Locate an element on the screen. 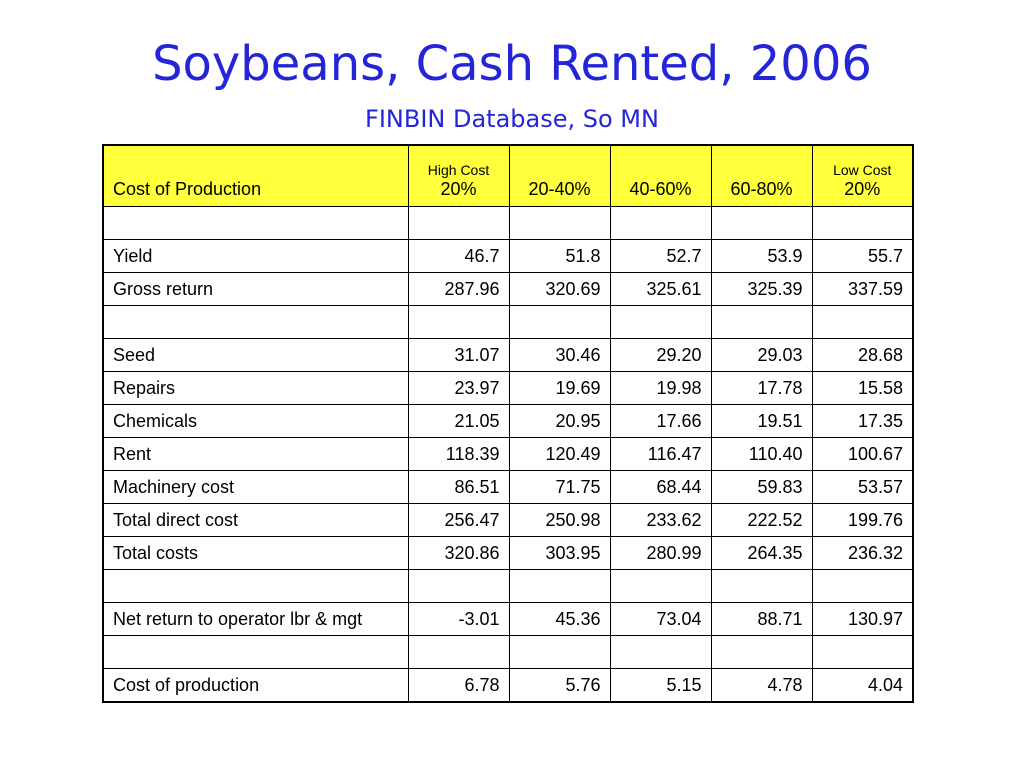 This screenshot has width=1024, height=768. table-row: Rent 118.39 120.49 116.47 110.40 100.67 is located at coordinates (508, 454).